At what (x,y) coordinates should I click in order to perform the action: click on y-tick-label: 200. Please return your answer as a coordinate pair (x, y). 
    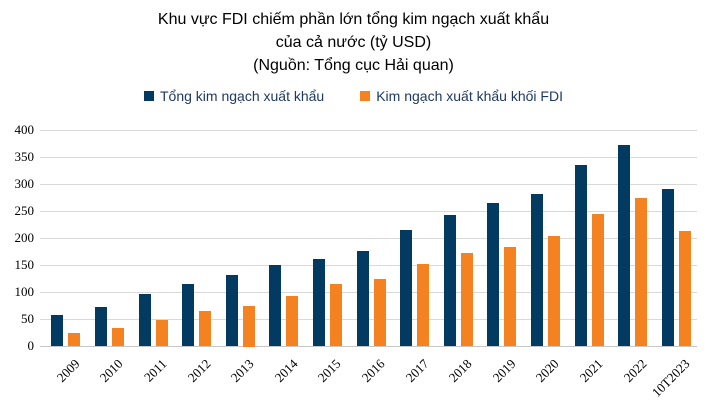
    Looking at the image, I should click on (24, 237).